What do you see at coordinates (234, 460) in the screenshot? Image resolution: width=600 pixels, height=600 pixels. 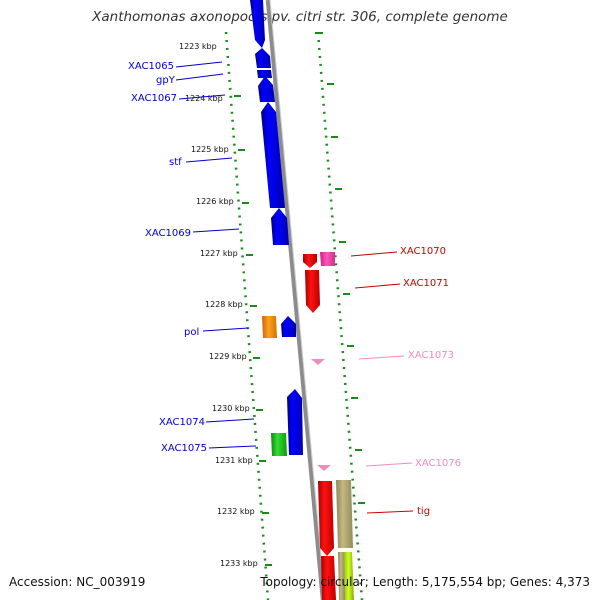 I see `tick-label: 1231 kbp` at bounding box center [234, 460].